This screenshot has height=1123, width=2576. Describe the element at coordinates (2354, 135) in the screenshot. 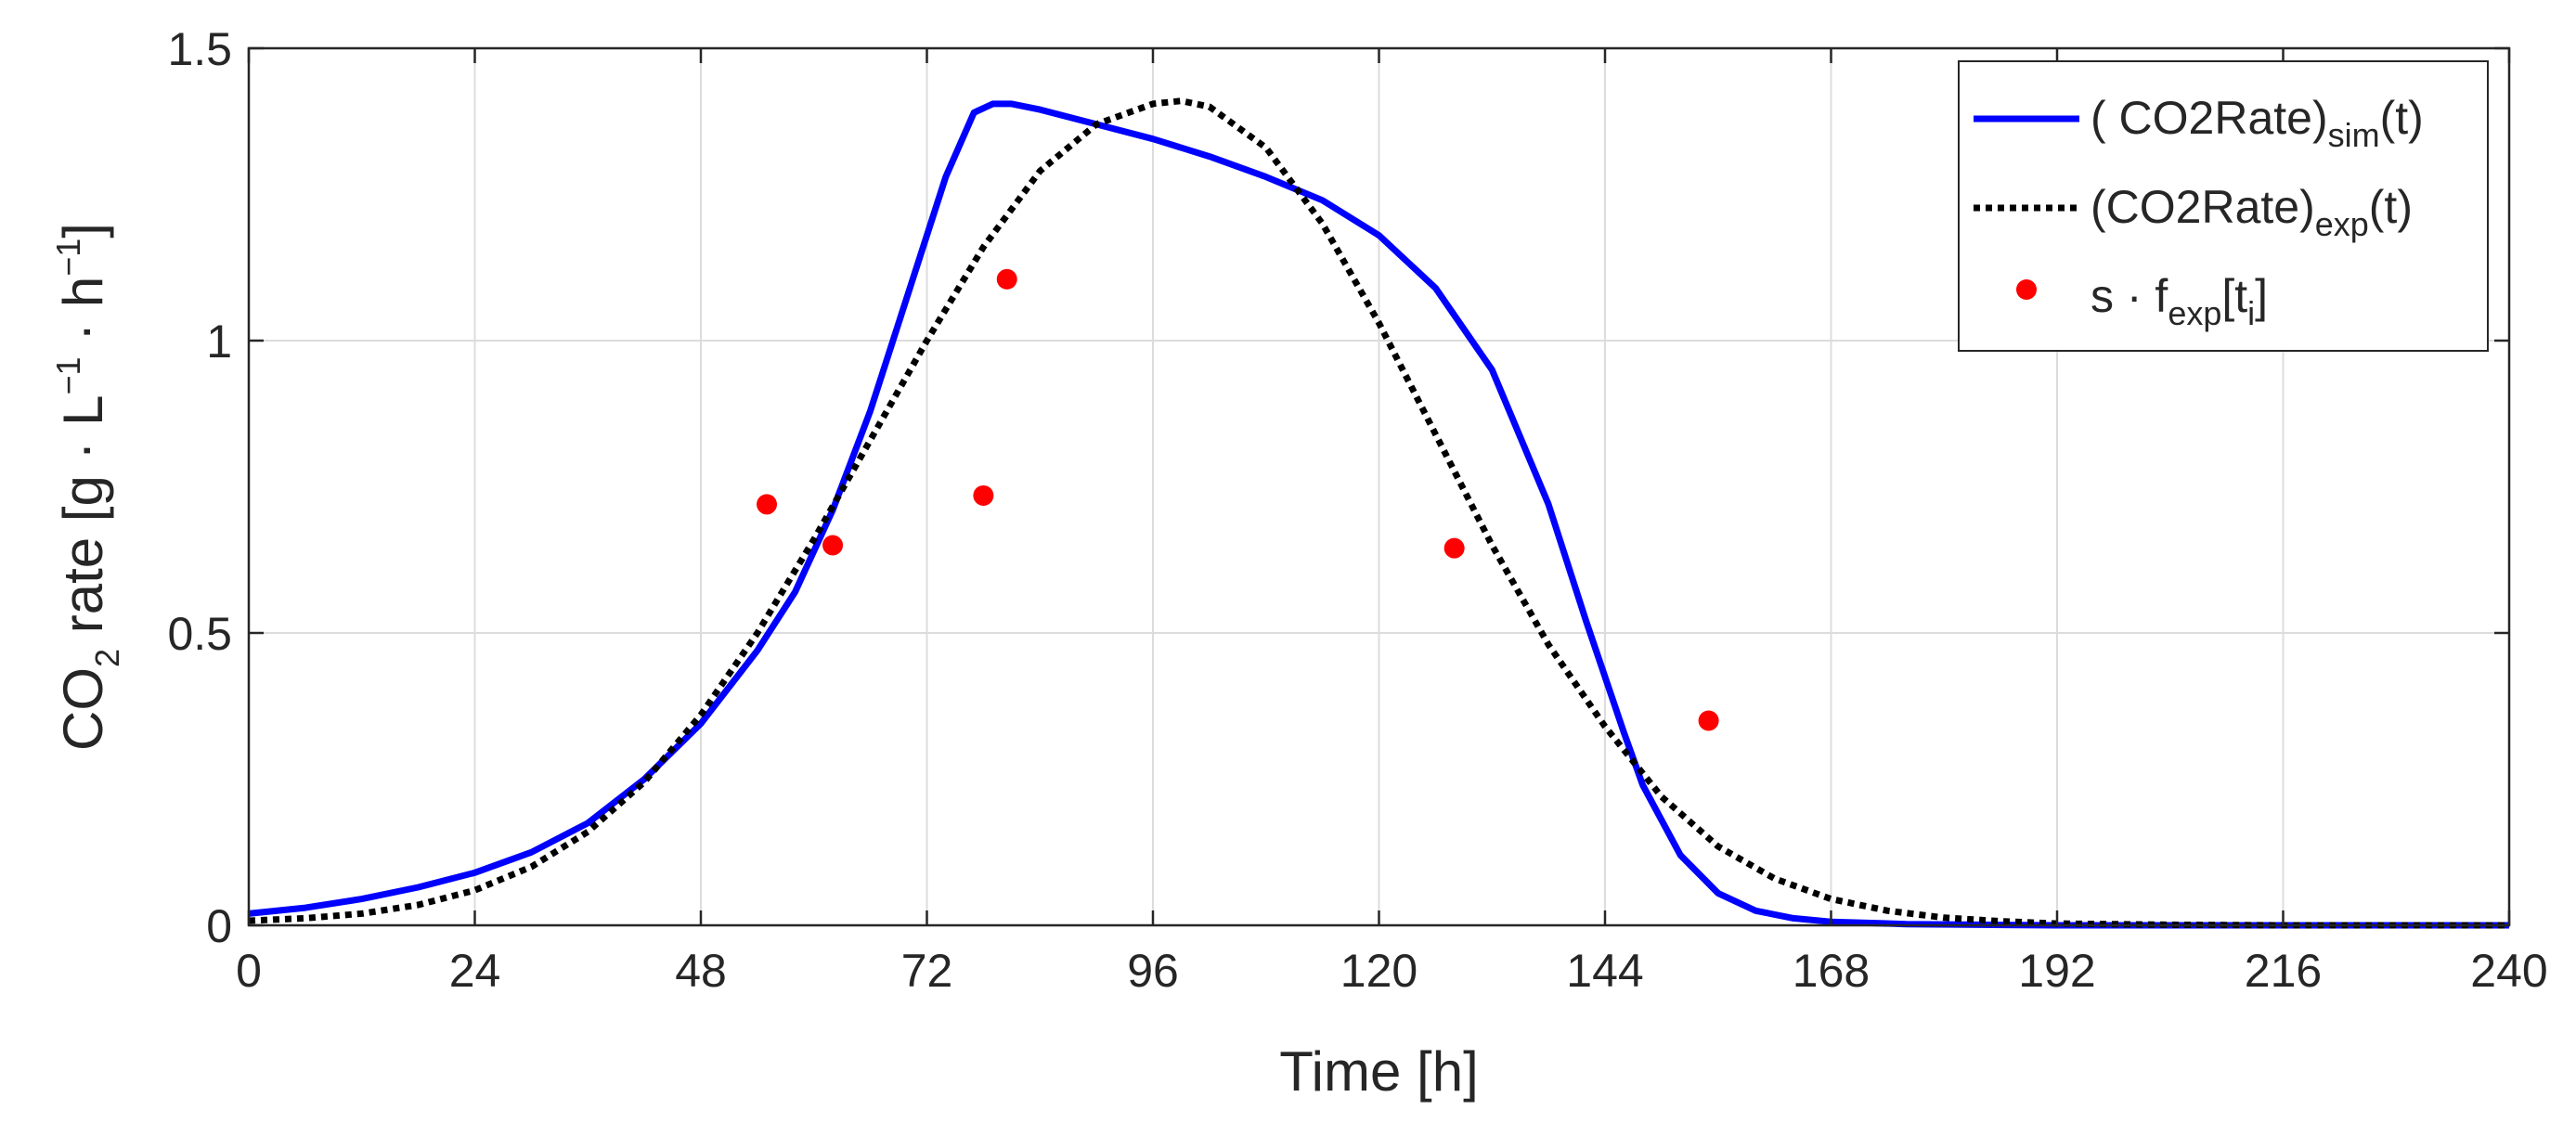

I see `legend-label-sim-sub: sim` at that location.